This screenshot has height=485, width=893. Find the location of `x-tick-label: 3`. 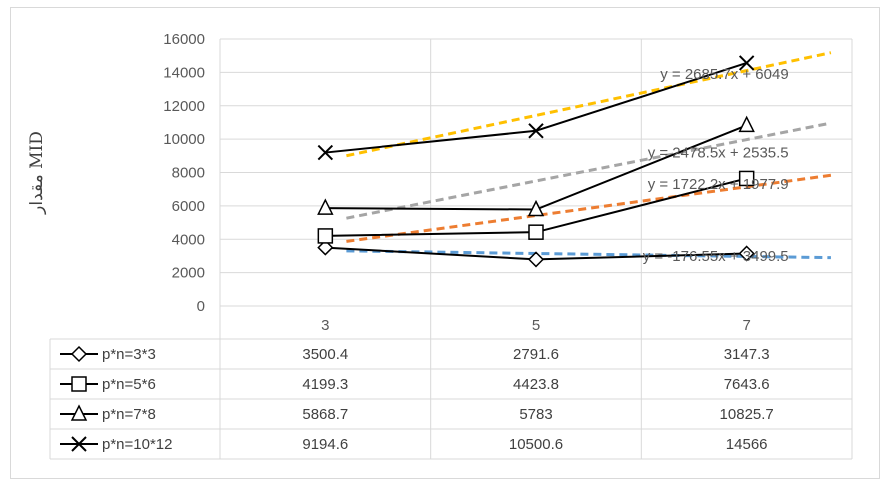

x-tick-label: 3 is located at coordinates (325, 325).